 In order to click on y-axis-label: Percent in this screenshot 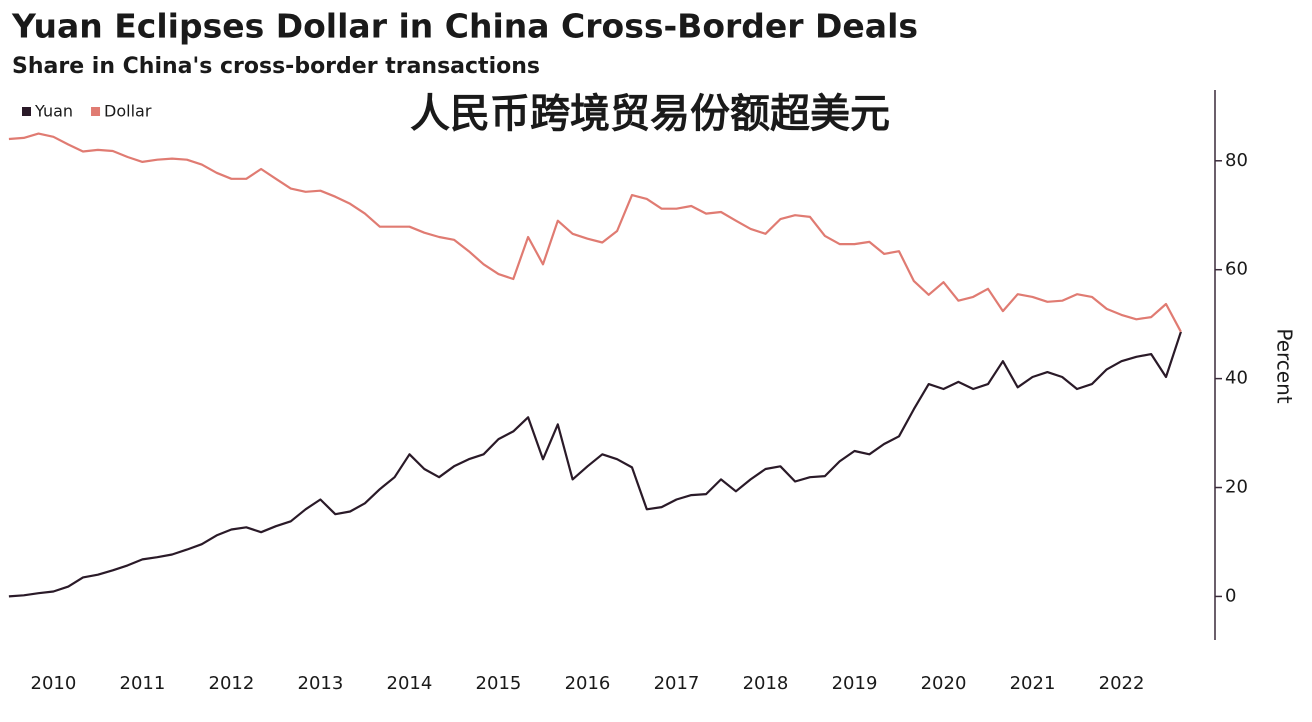, I will do `click(1285, 365)`.